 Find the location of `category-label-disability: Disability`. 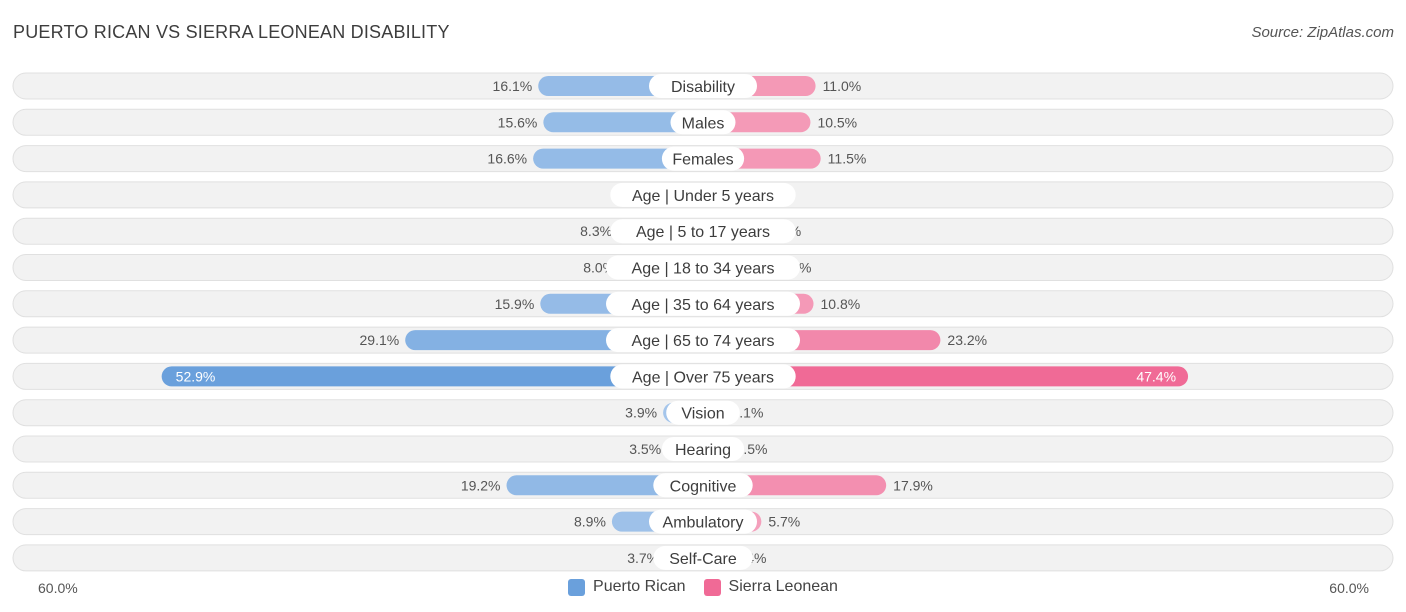

category-label-disability: Disability is located at coordinates (703, 87).